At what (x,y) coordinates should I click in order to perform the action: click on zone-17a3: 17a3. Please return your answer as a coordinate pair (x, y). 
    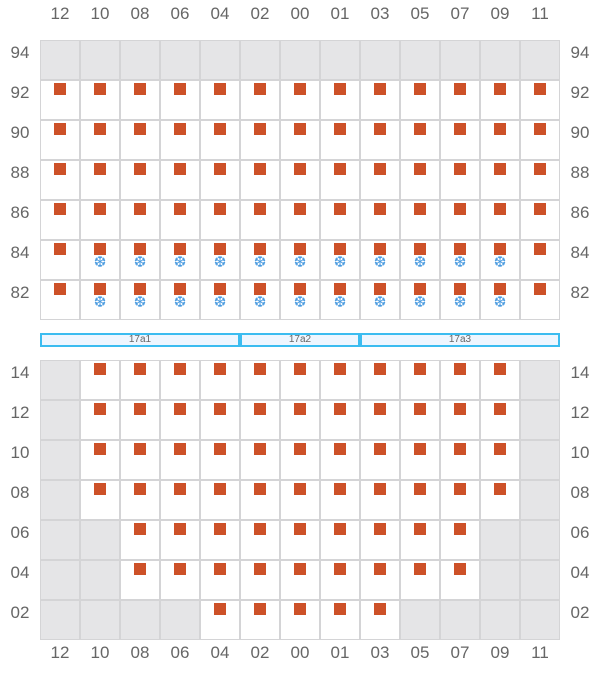
    Looking at the image, I should click on (460, 340).